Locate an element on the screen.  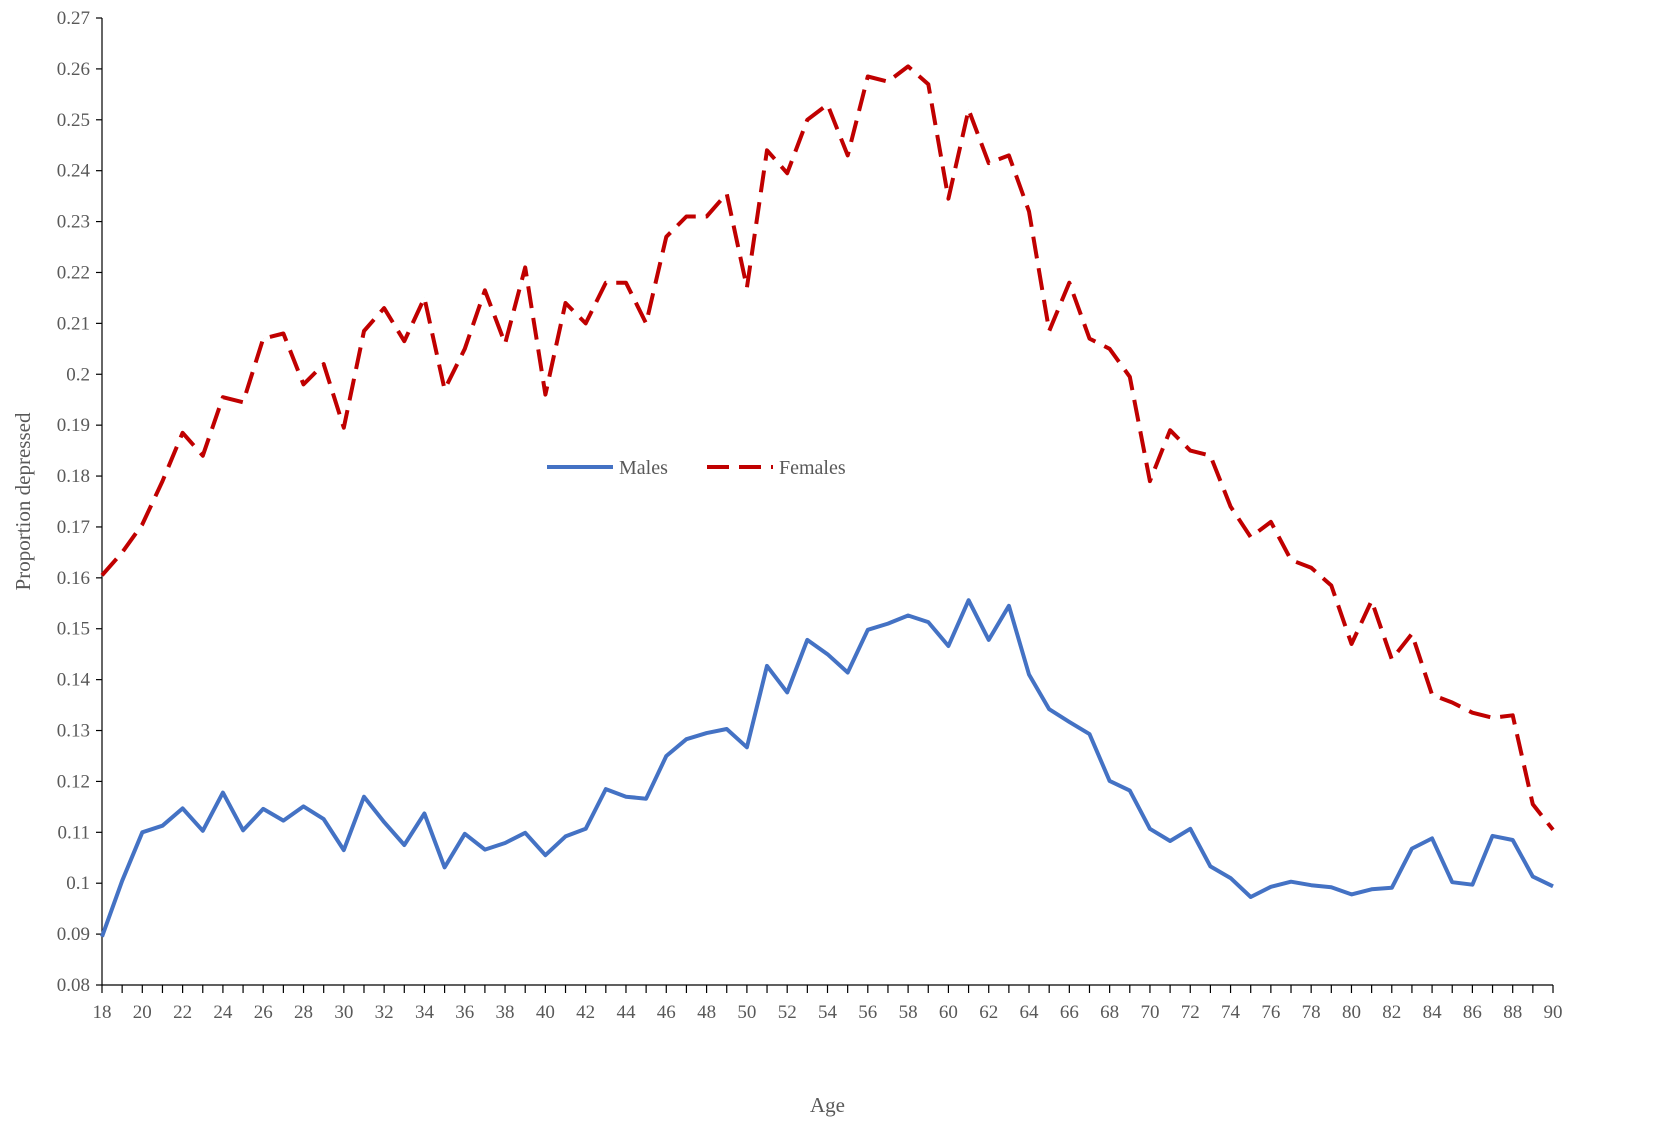
x-tick-label: 50 is located at coordinates (746, 1012).